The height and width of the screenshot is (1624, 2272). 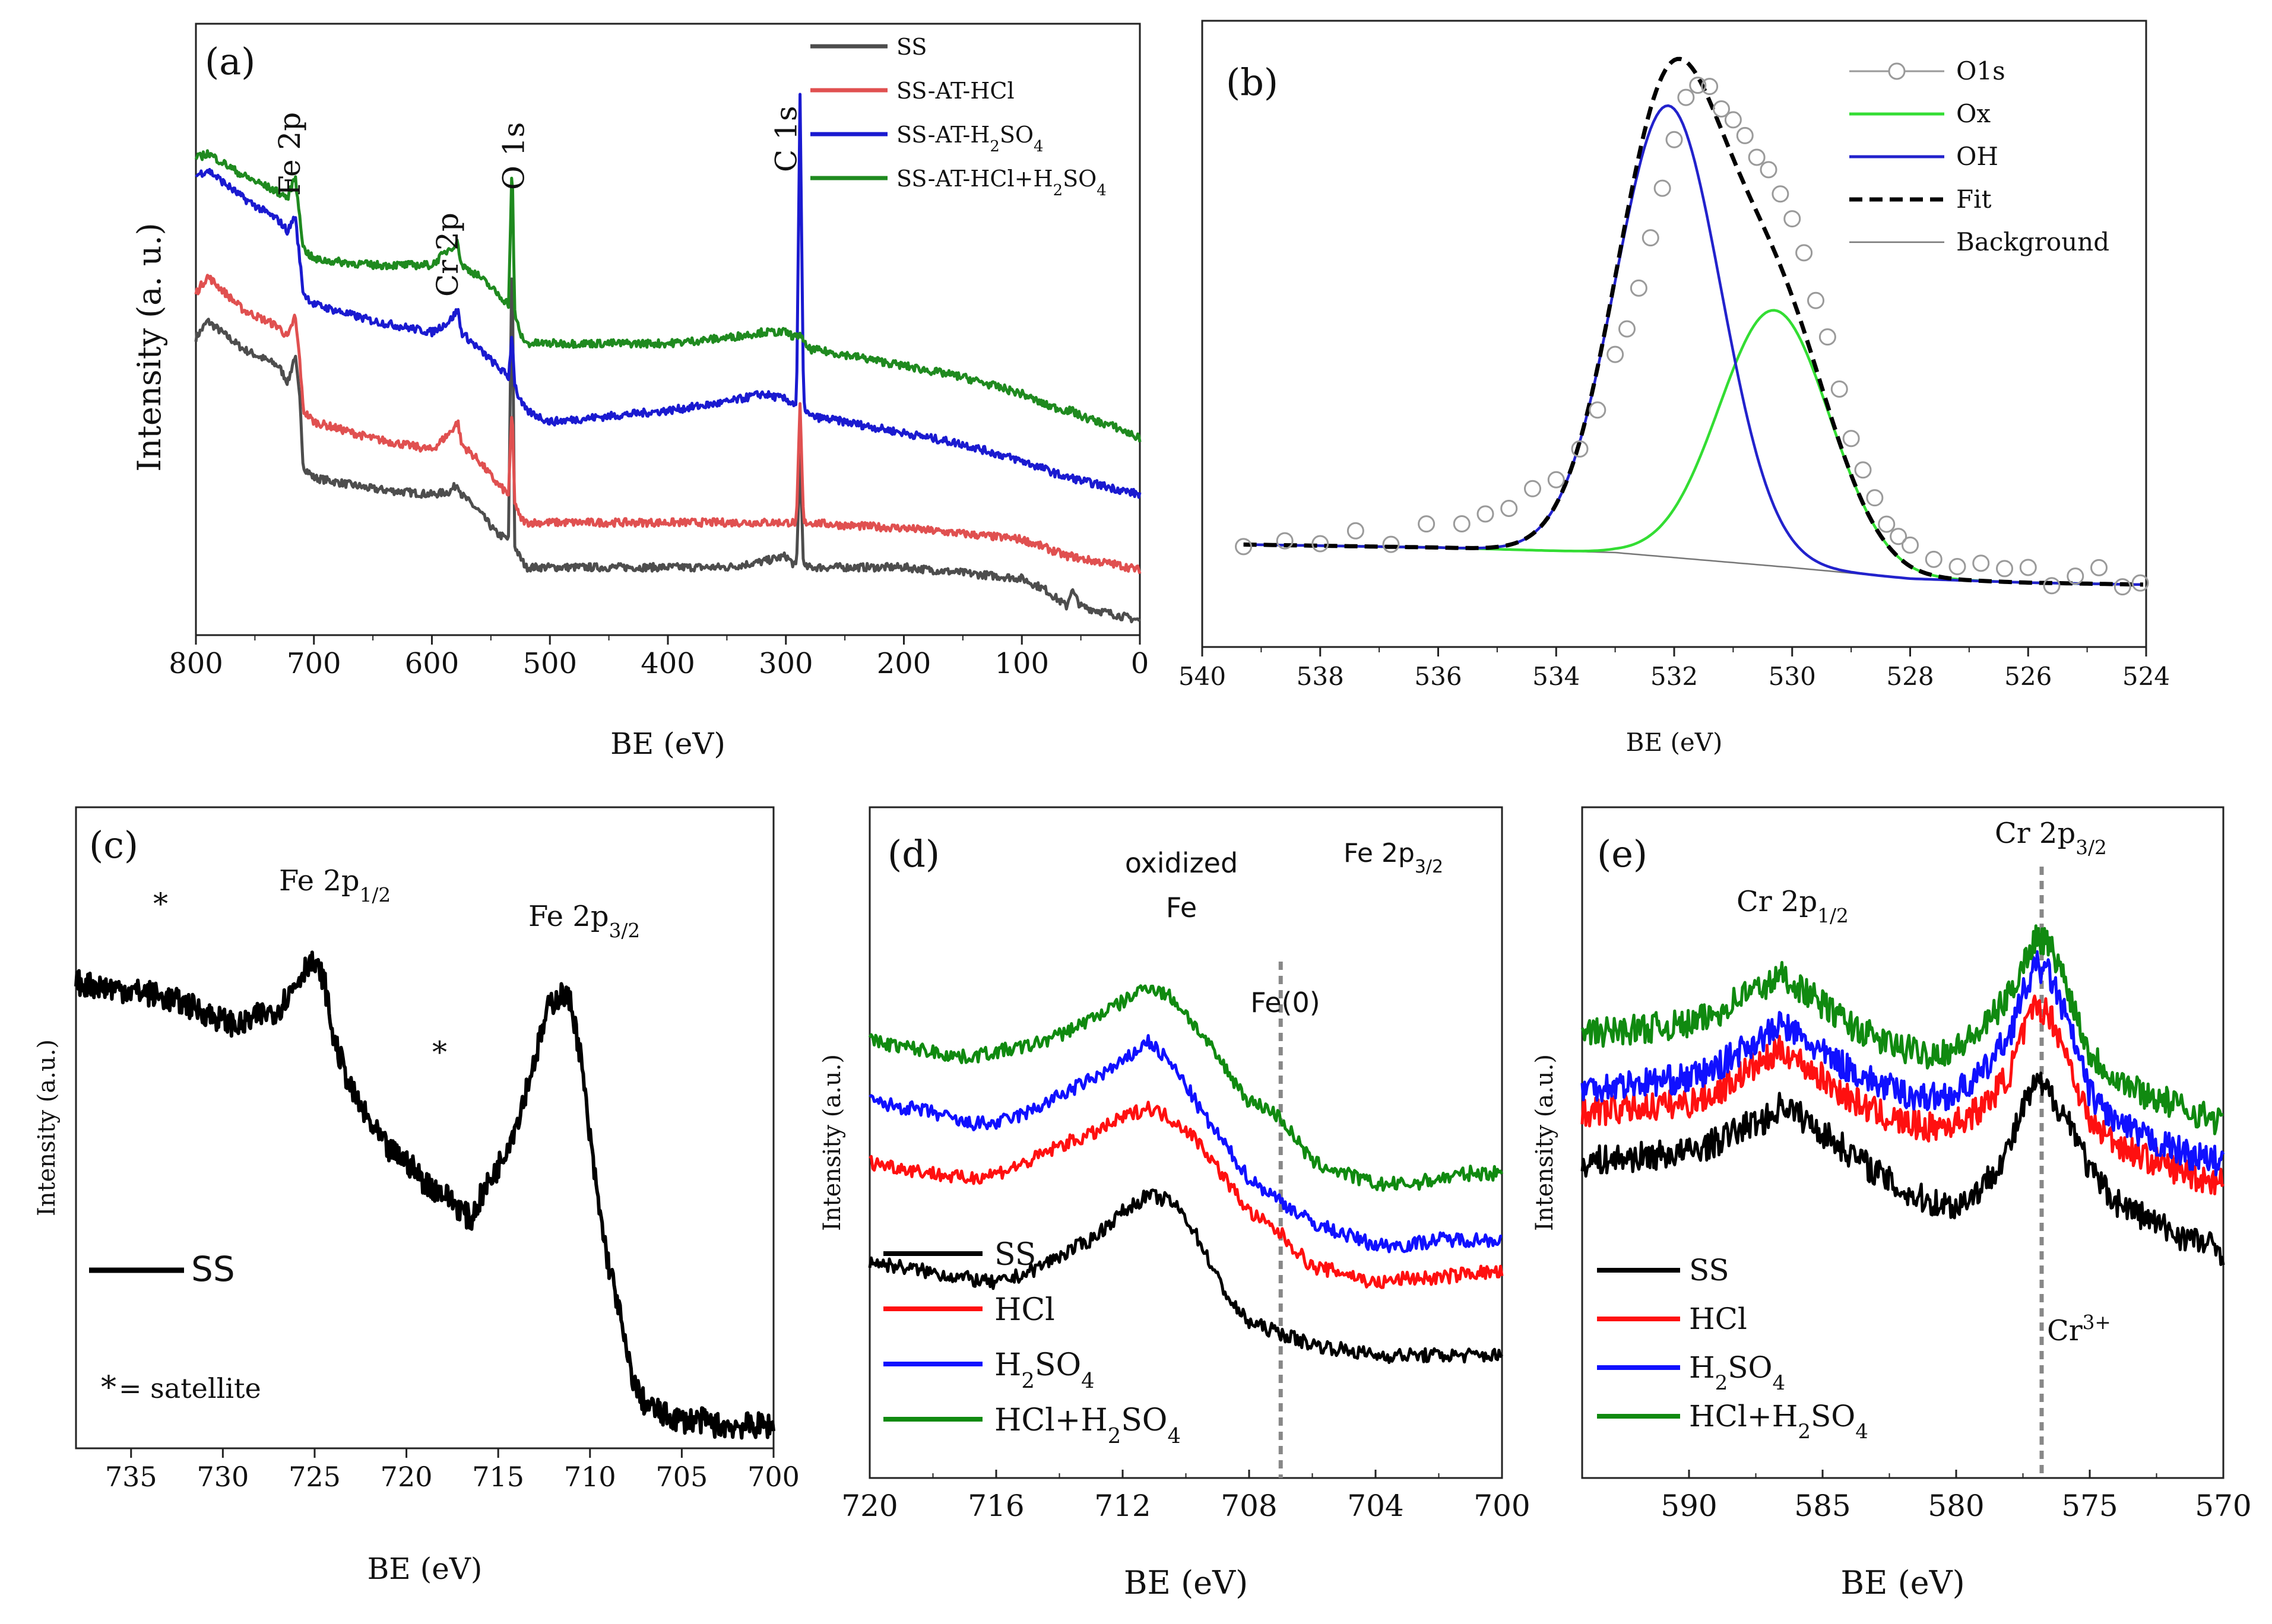 I want to click on label-part: HCl+H, so click(x=1743, y=1416).